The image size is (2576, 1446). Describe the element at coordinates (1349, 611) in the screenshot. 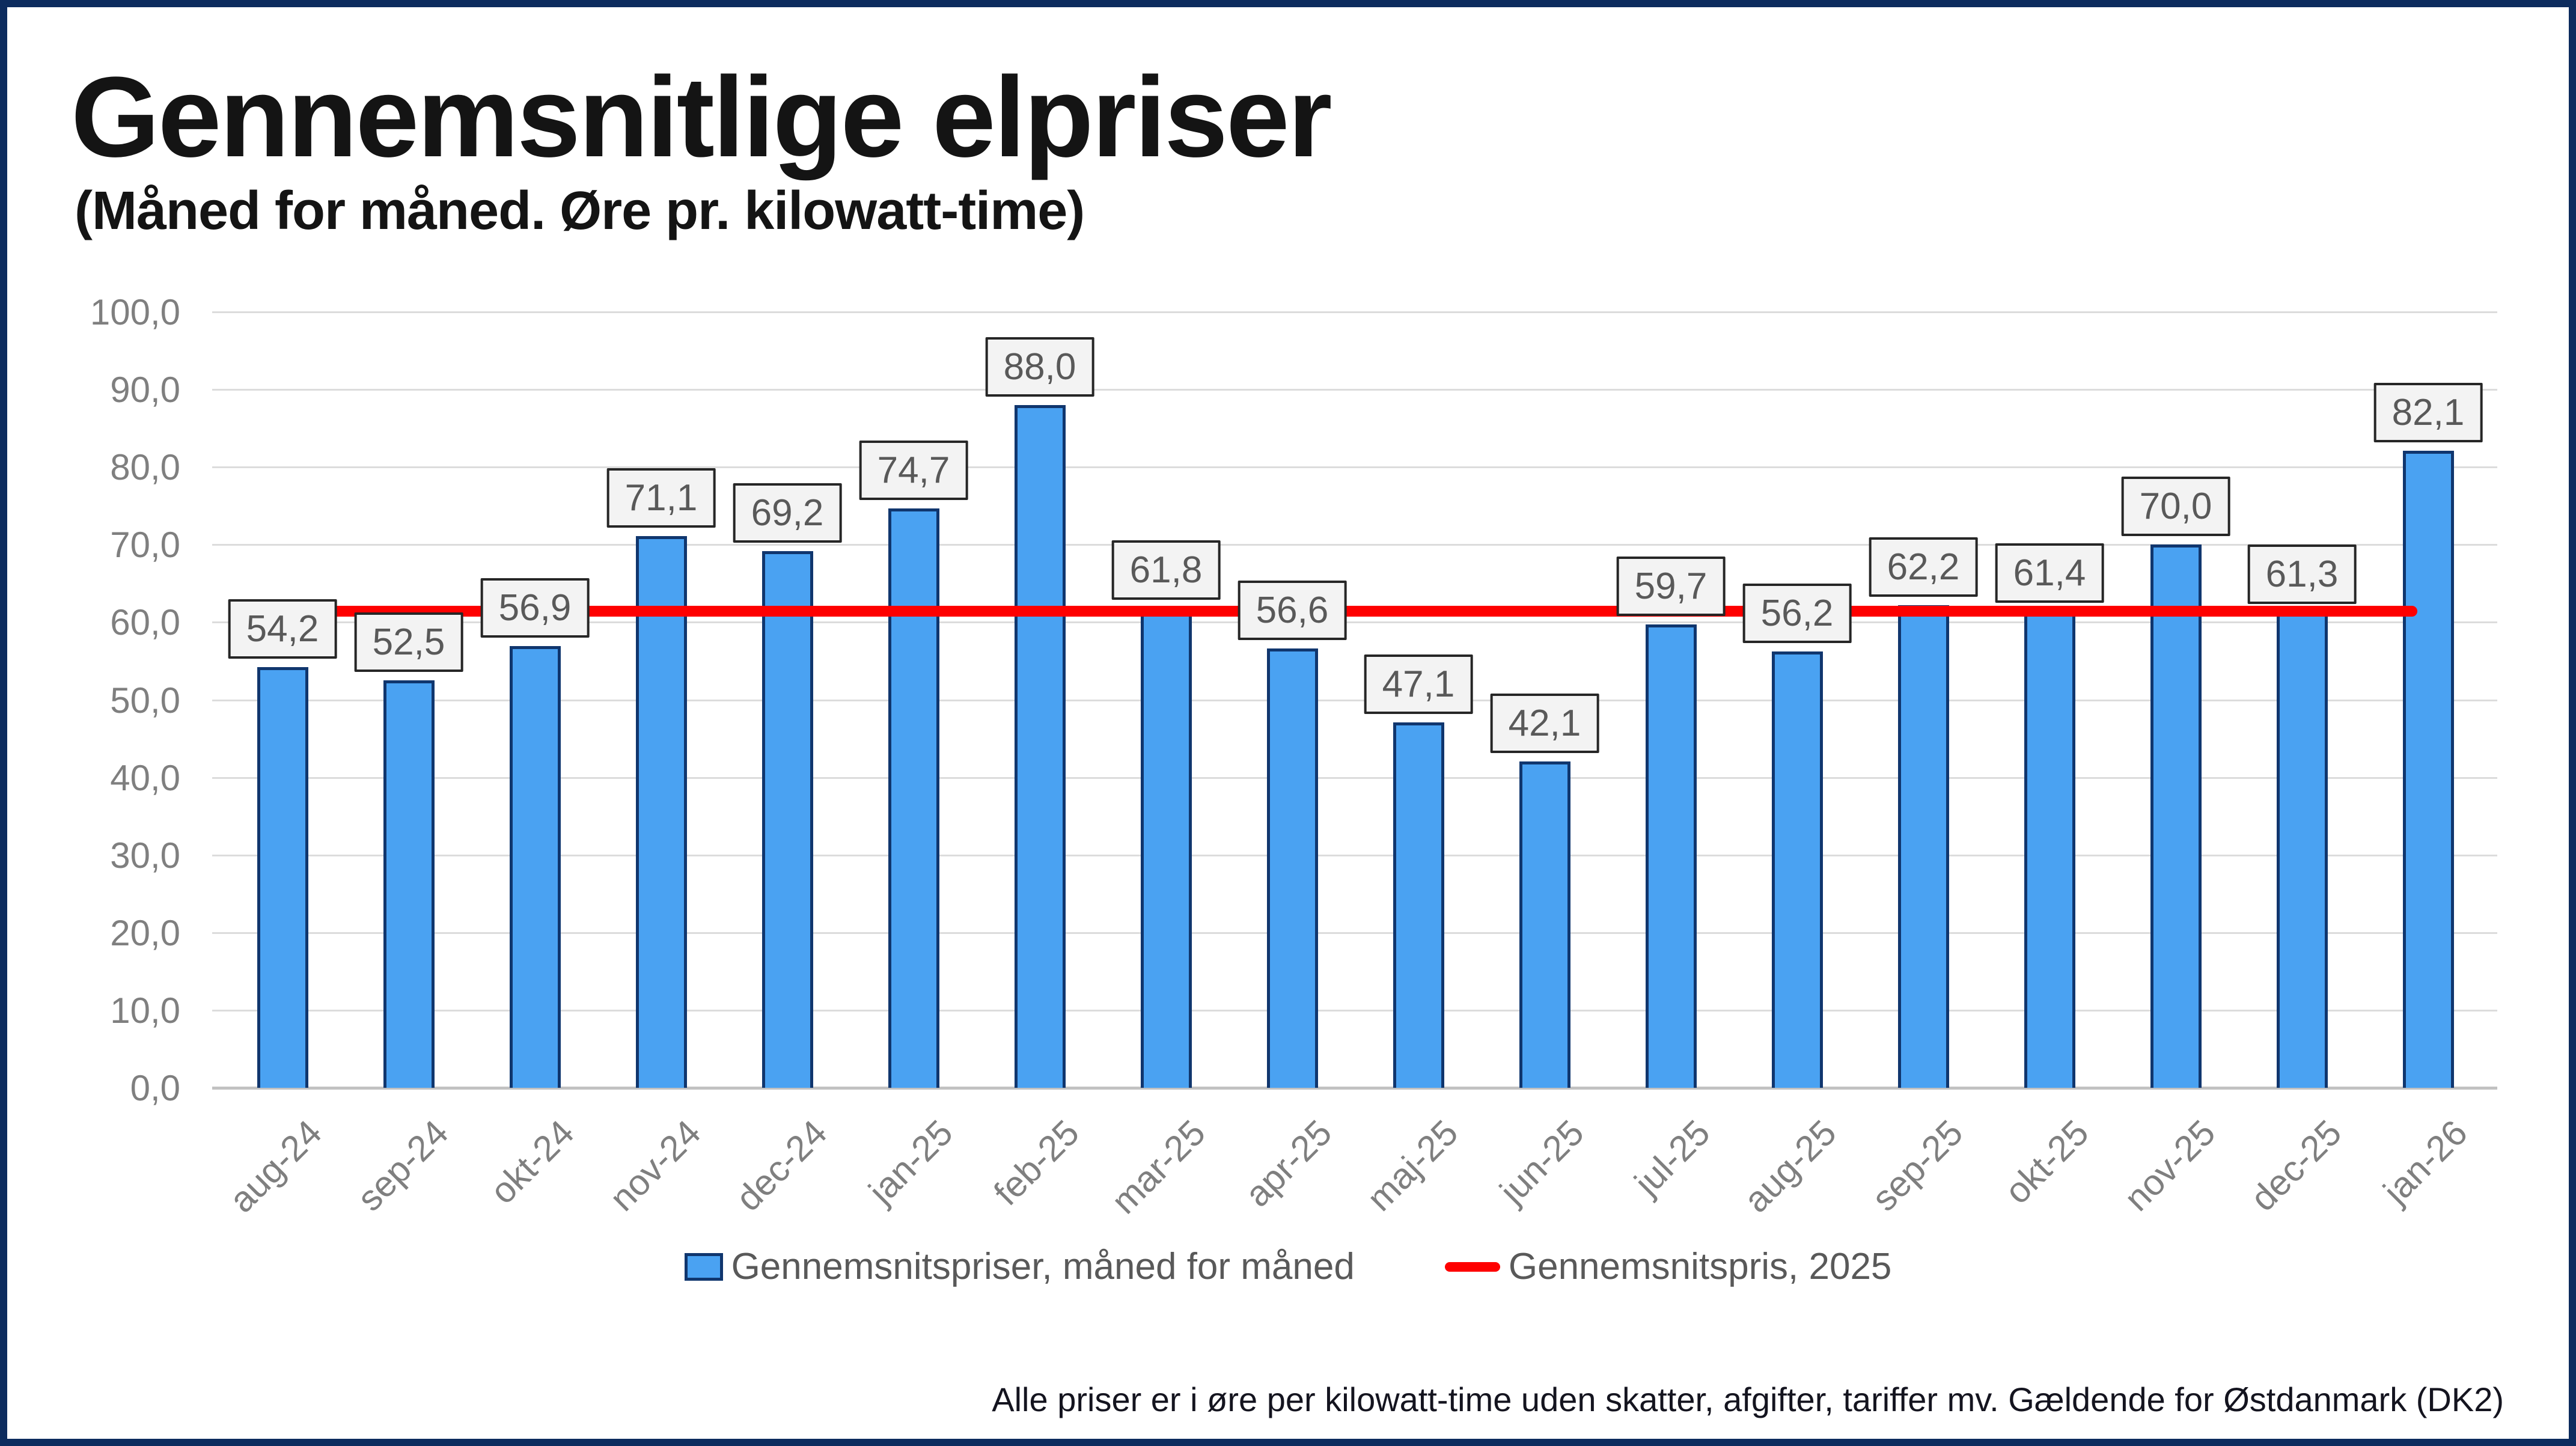

I see `average-price-line` at that location.